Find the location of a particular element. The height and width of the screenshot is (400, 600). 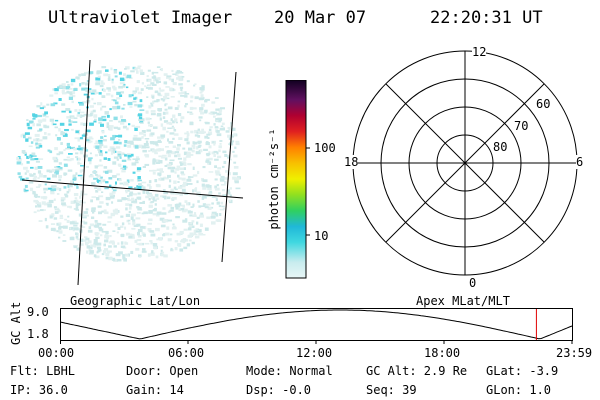

ip-info: IP: 36.0 is located at coordinates (39, 390).